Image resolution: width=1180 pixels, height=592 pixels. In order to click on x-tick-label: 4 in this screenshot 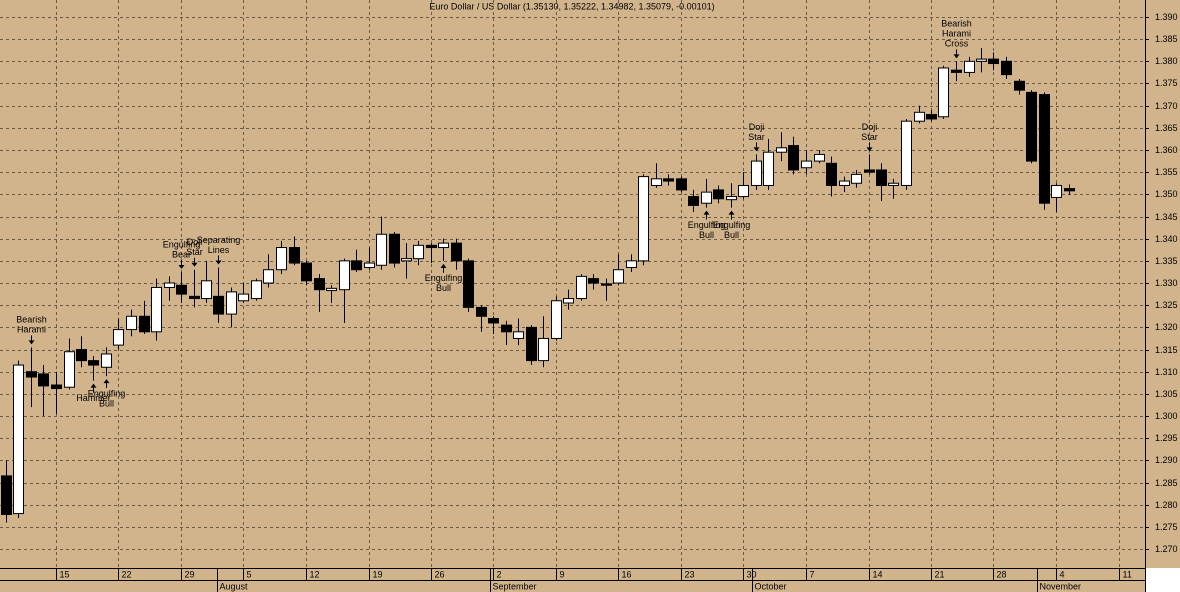, I will do `click(1062, 574)`.